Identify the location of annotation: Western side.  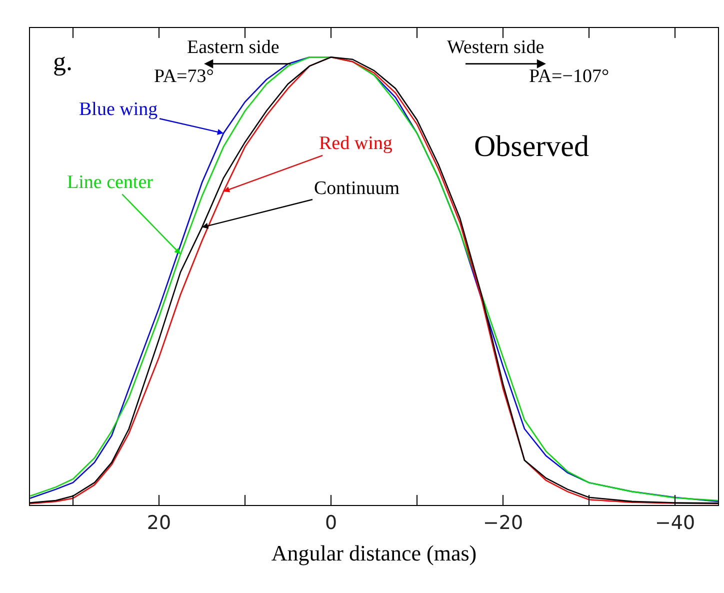
(495, 47).